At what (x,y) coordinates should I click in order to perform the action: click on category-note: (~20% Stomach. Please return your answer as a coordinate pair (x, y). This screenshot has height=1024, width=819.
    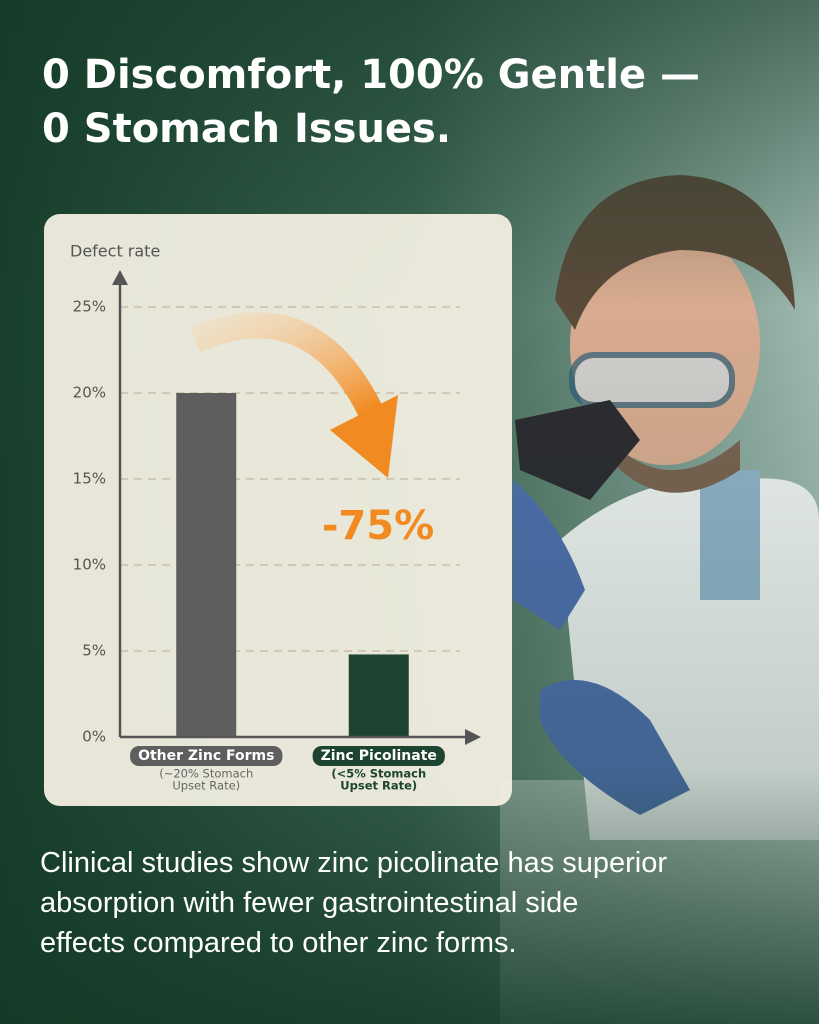
    Looking at the image, I should click on (206, 774).